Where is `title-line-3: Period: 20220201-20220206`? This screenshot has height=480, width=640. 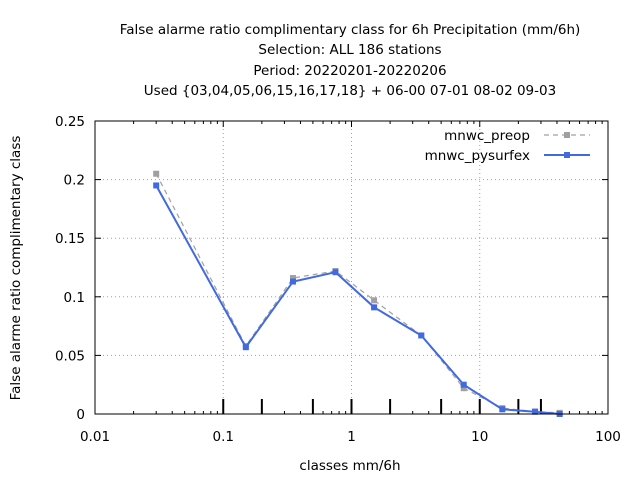 title-line-3: Period: 20220201-20220206 is located at coordinates (349, 71).